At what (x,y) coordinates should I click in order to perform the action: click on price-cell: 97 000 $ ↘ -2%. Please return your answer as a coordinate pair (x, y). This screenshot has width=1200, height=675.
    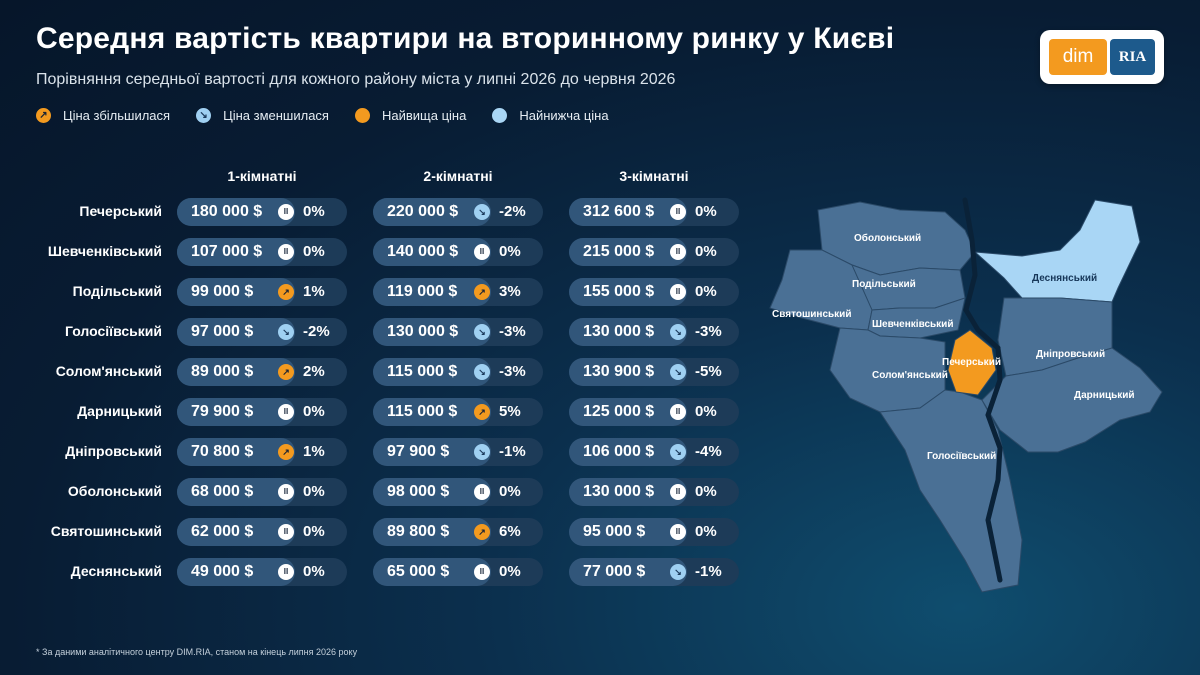
    Looking at the image, I should click on (262, 332).